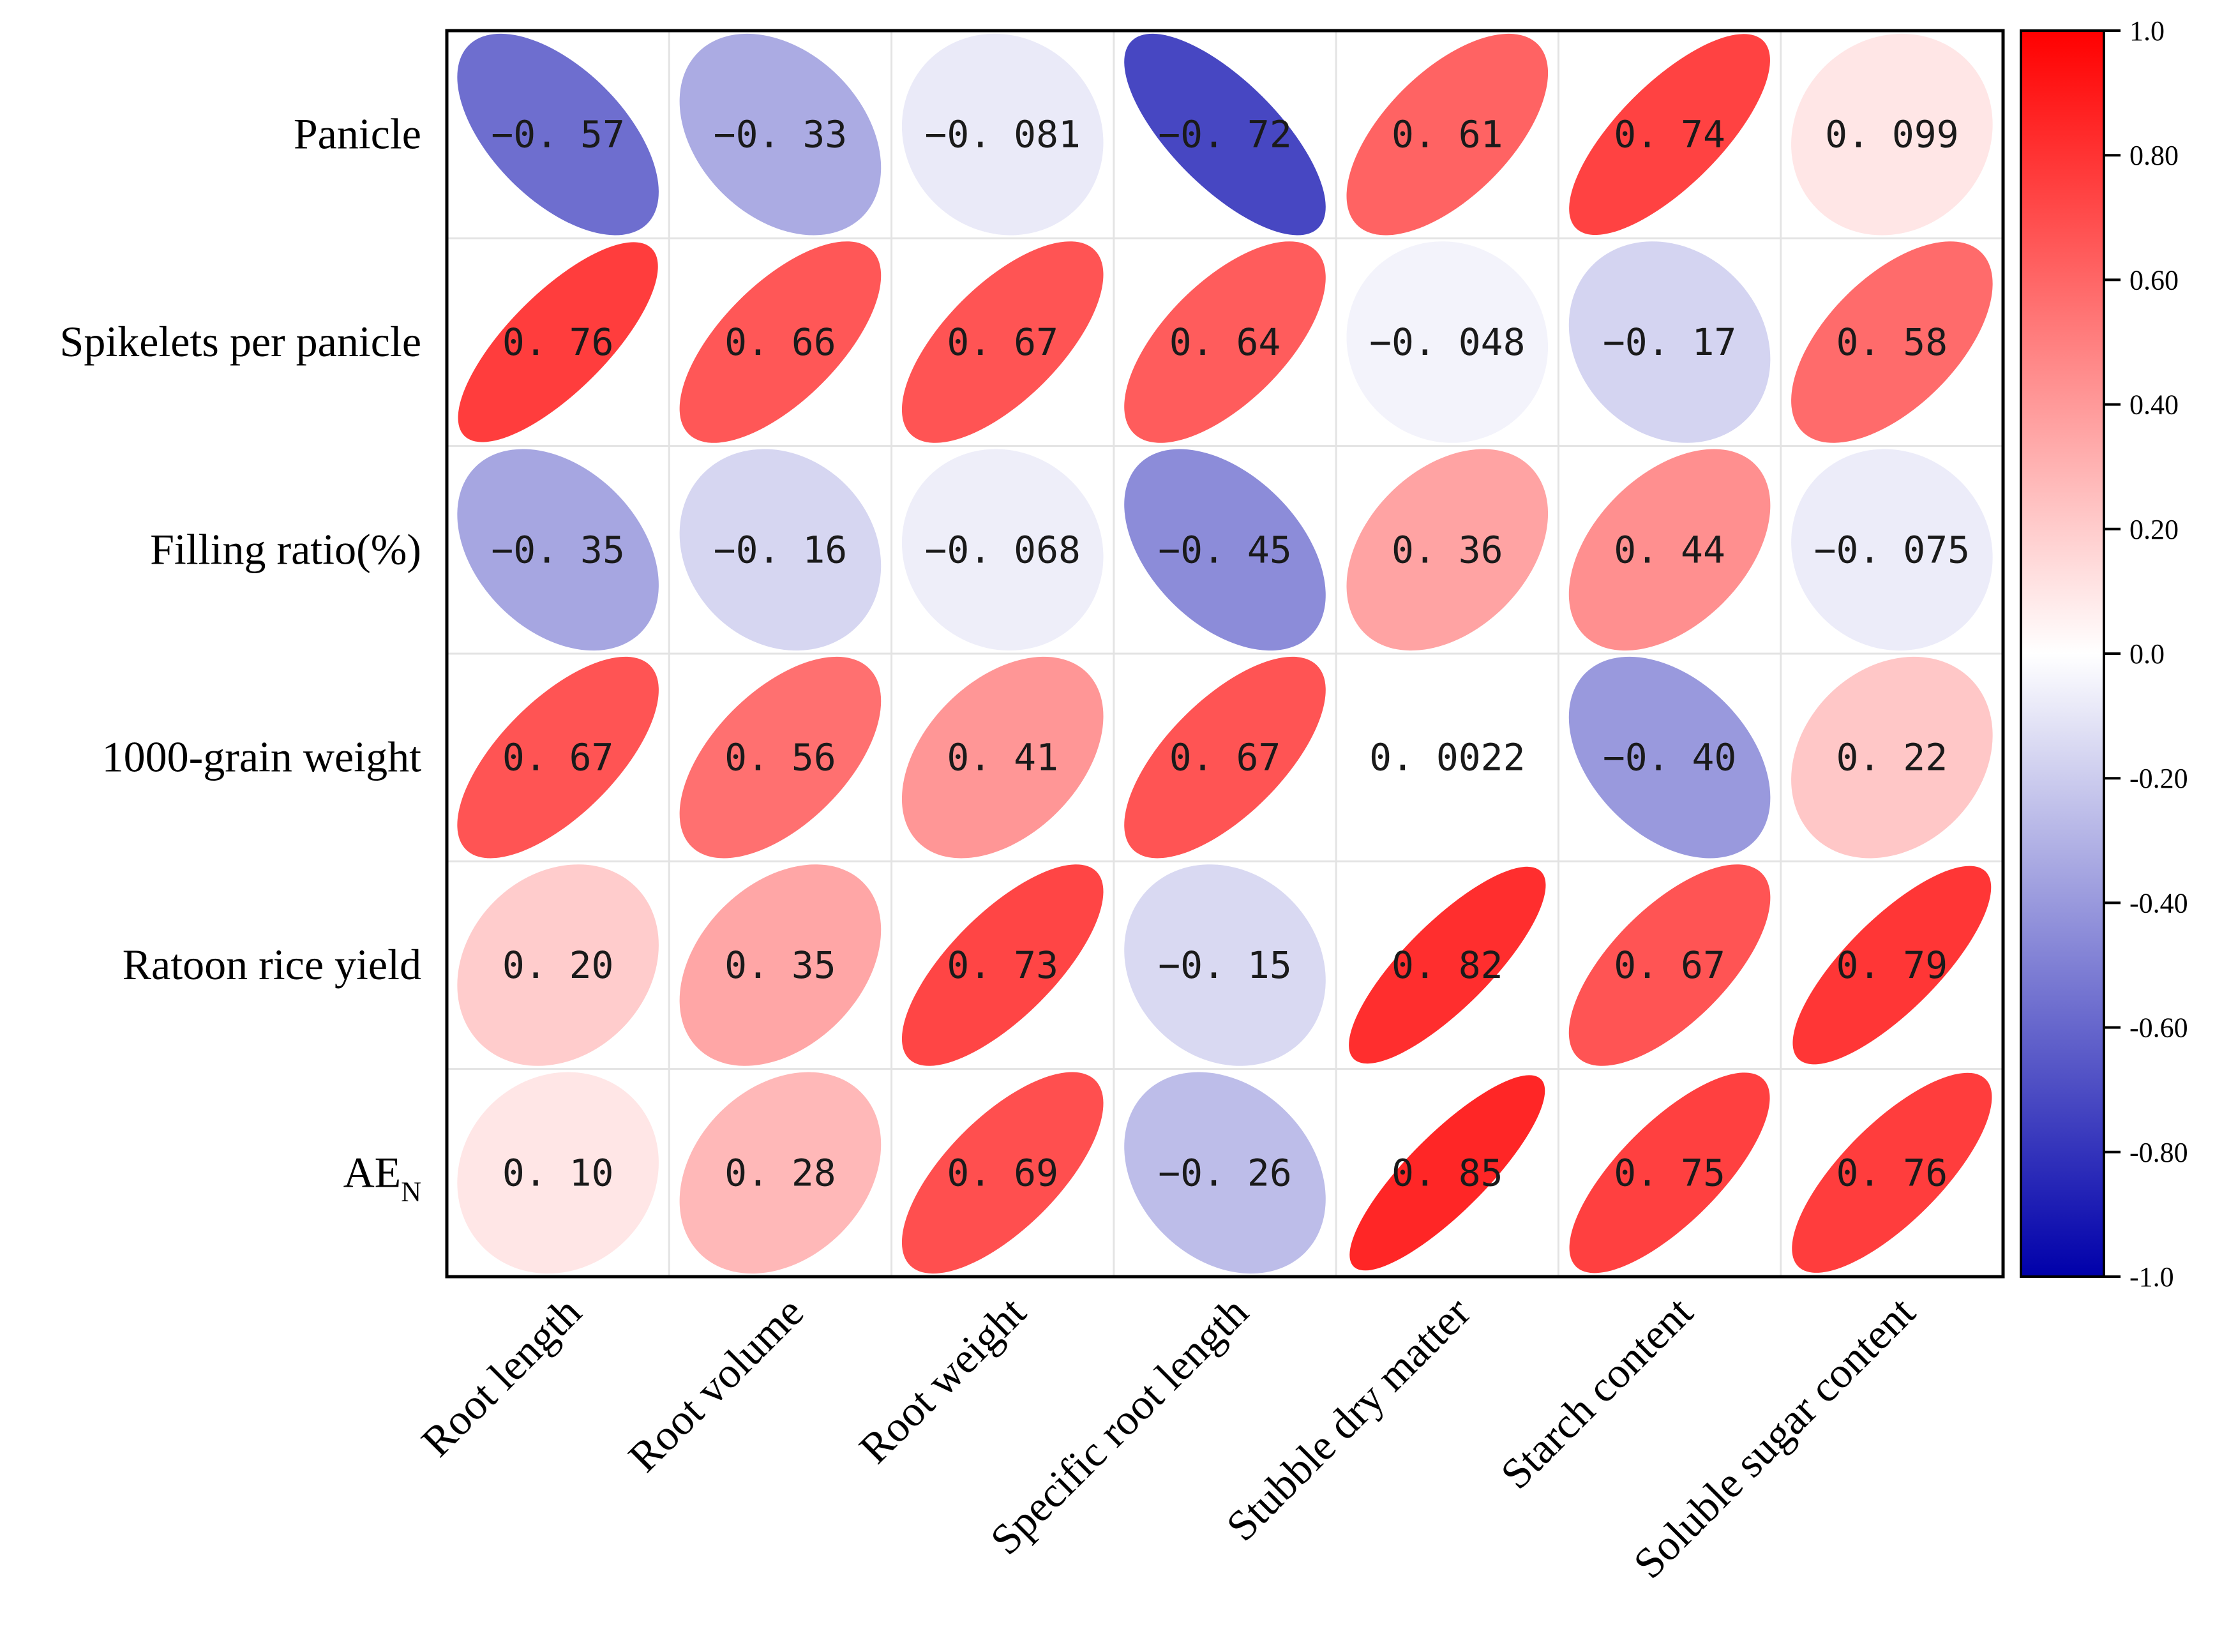 This screenshot has width=2215, height=1652. I want to click on corr-value-r4-c0: 0. 20, so click(558, 965).